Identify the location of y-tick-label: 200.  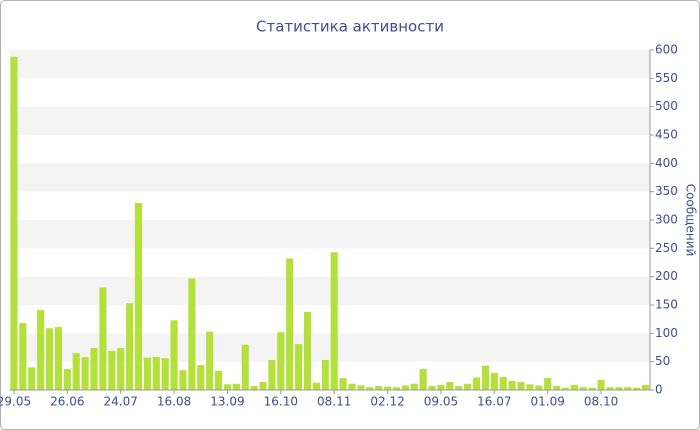
(666, 276).